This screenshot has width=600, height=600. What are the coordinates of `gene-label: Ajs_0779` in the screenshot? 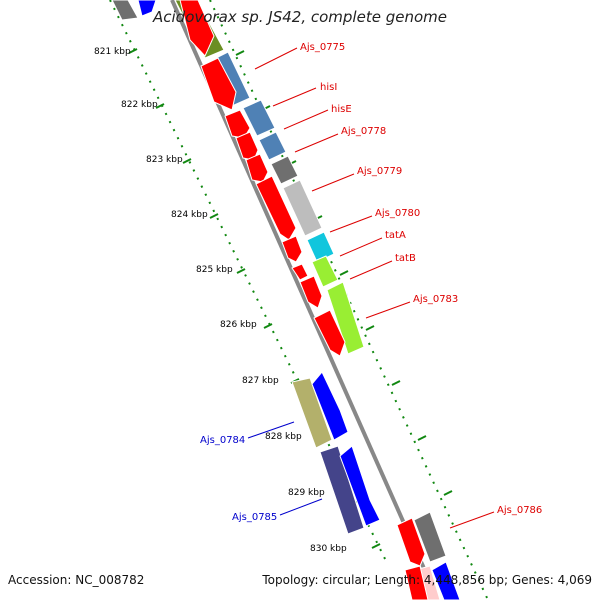 It's located at (379, 171).